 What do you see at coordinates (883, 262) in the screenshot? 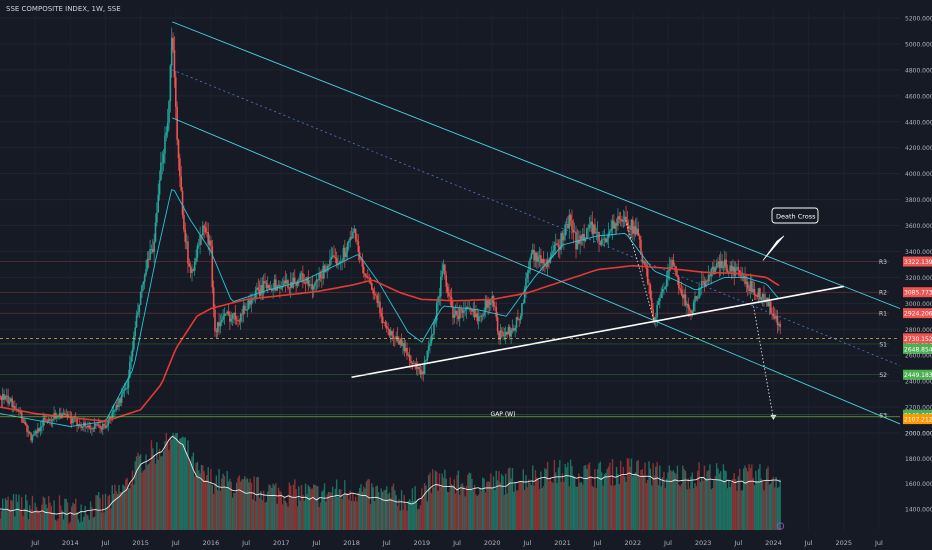
I see `pivot-tag-r3: R3` at bounding box center [883, 262].